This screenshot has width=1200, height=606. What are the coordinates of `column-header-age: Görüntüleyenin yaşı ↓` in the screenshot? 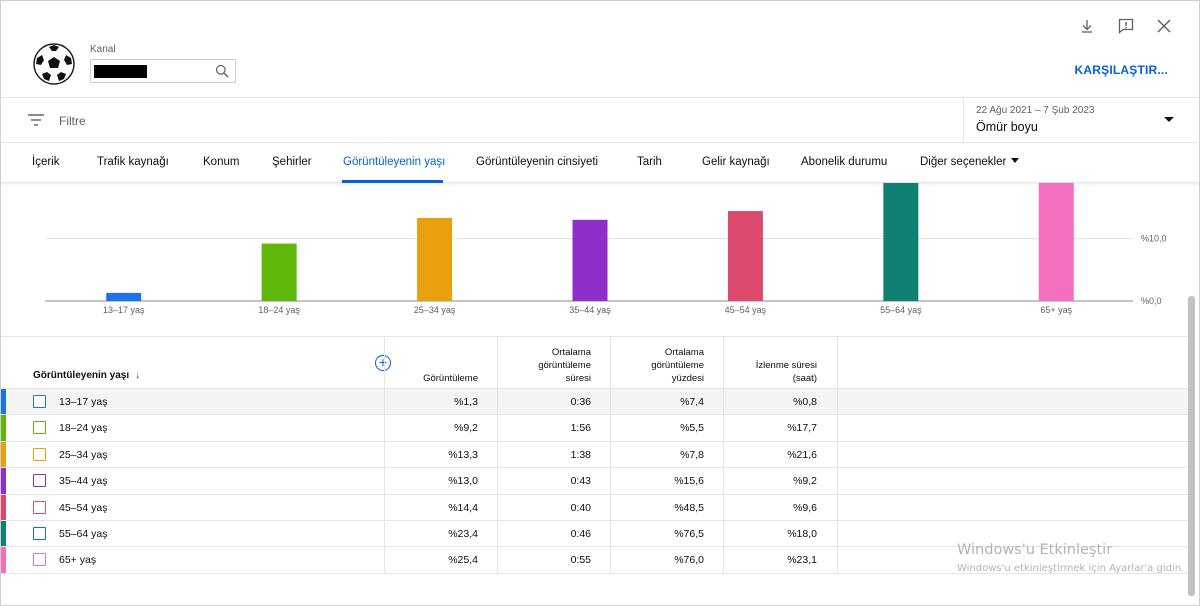 It's located at (86, 375).